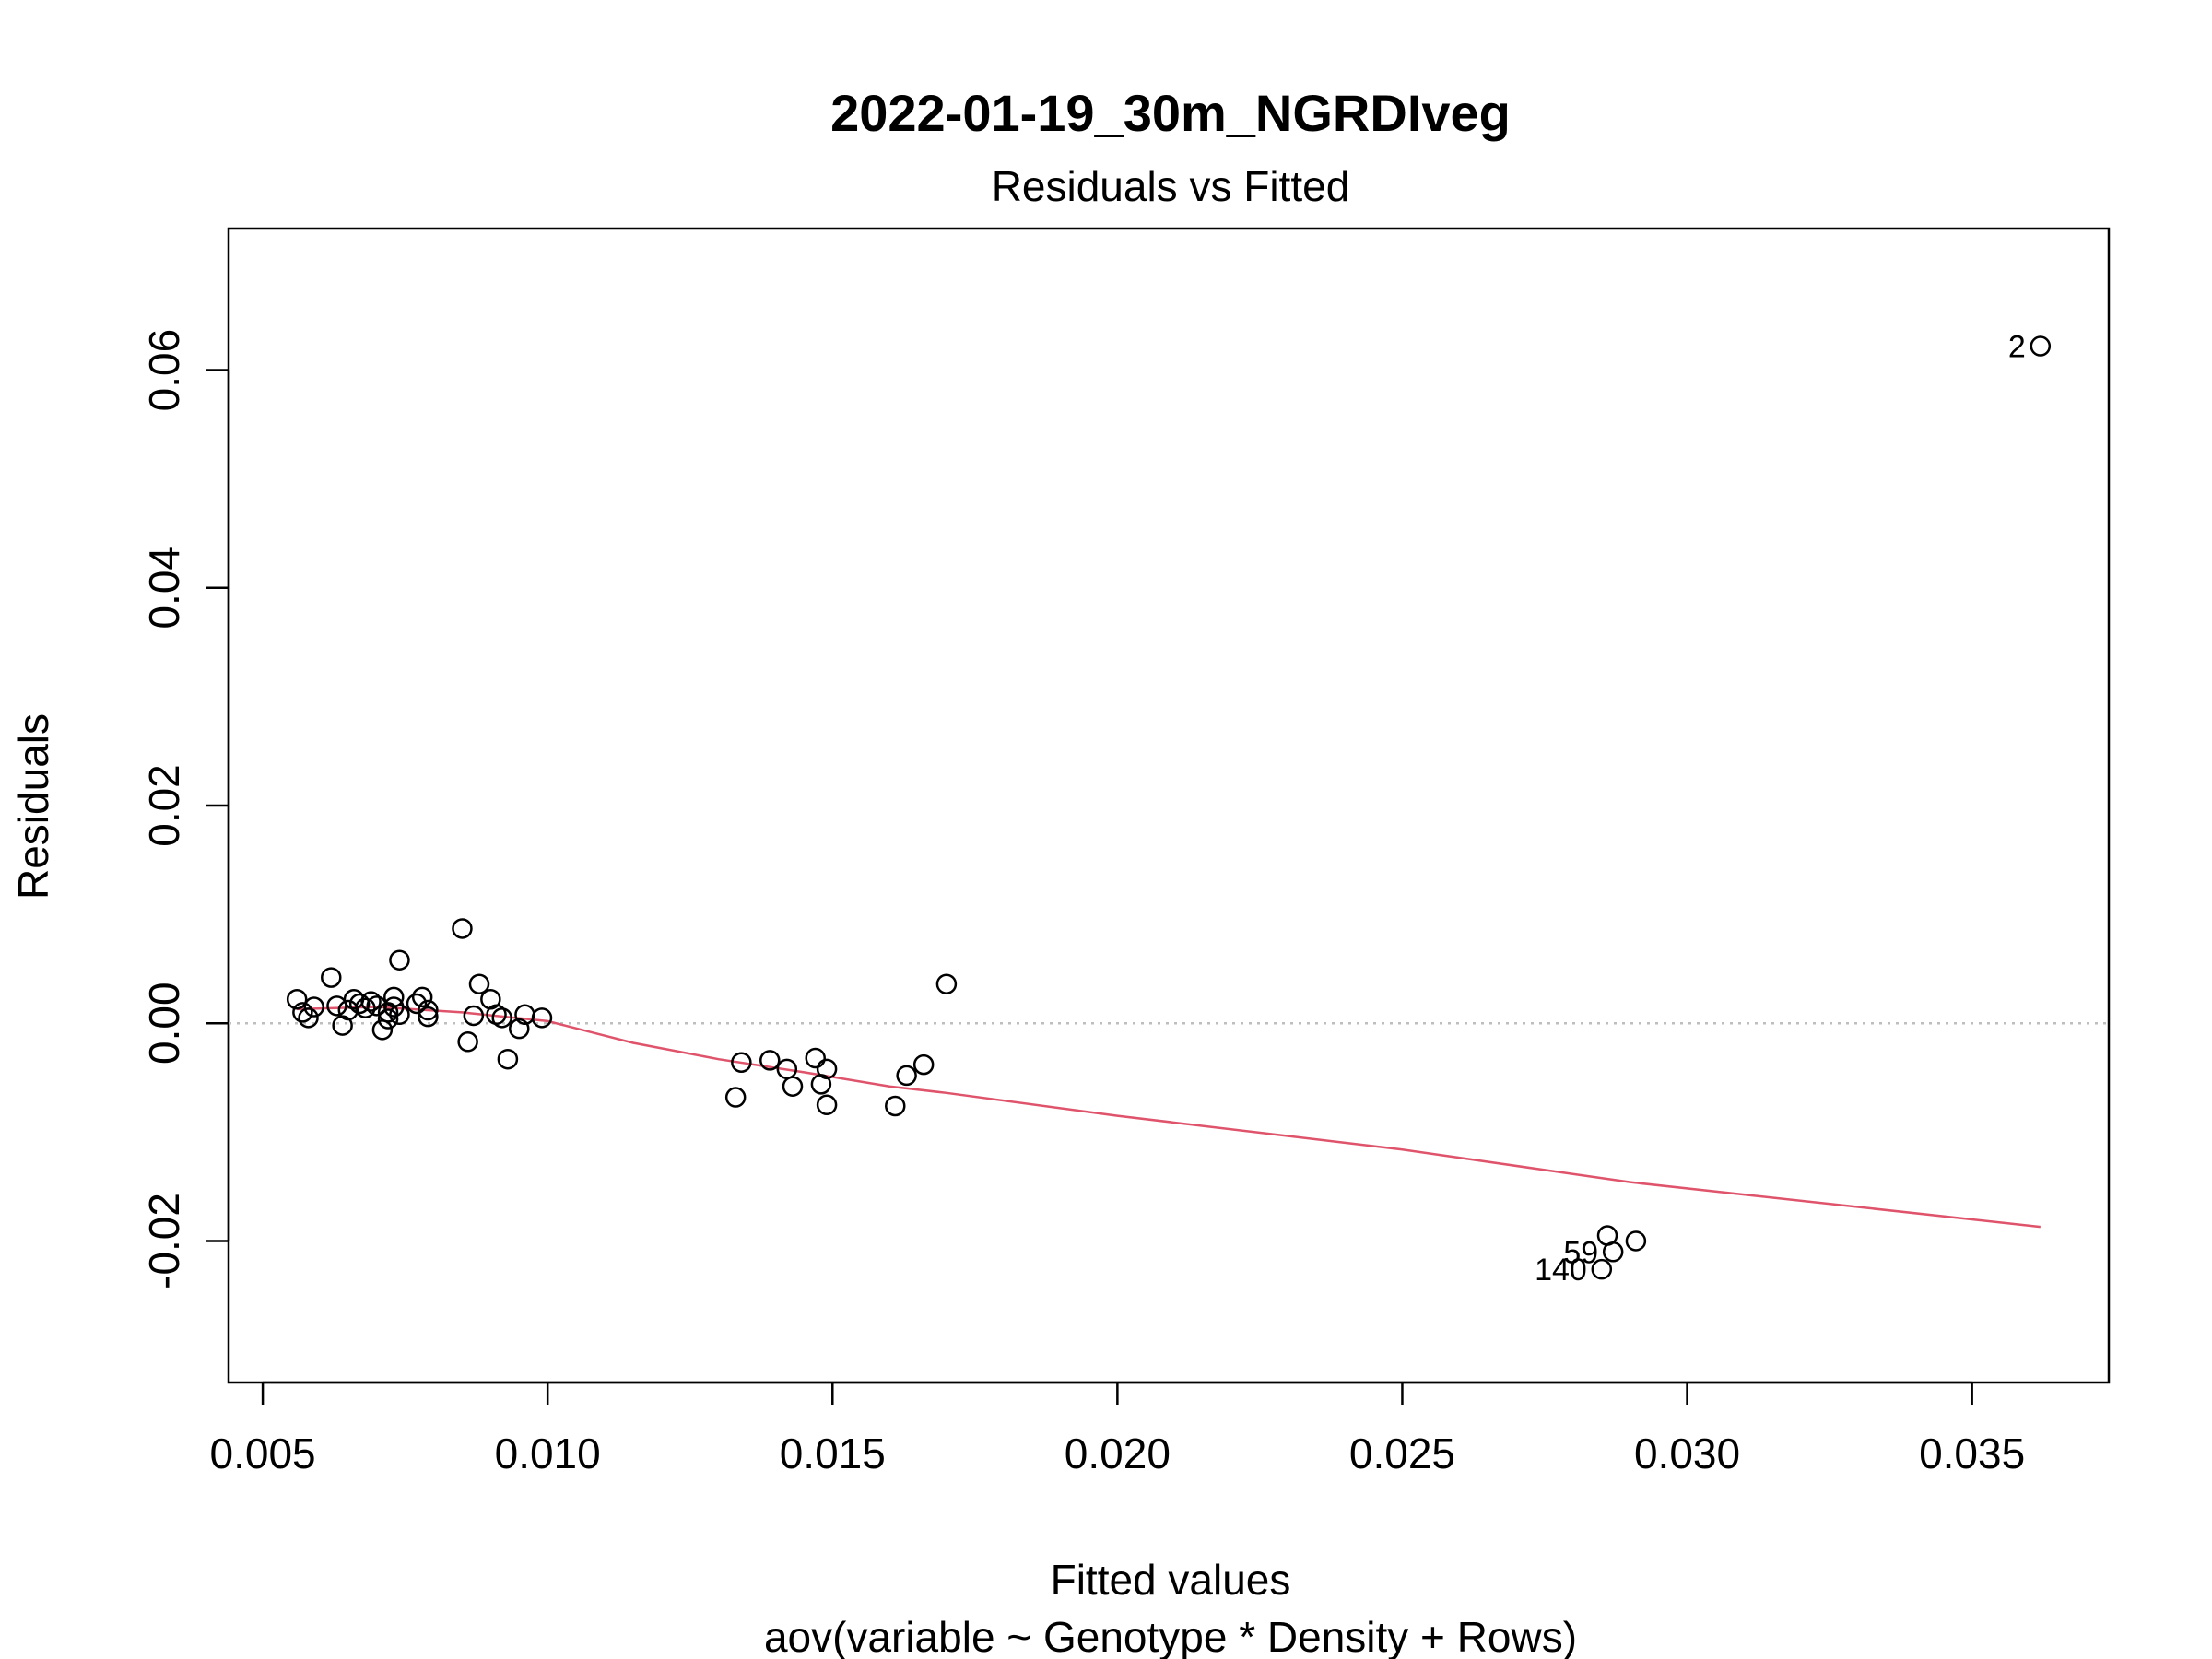  Describe the element at coordinates (164, 805) in the screenshot. I see `y-tick-label: 0.02` at that location.